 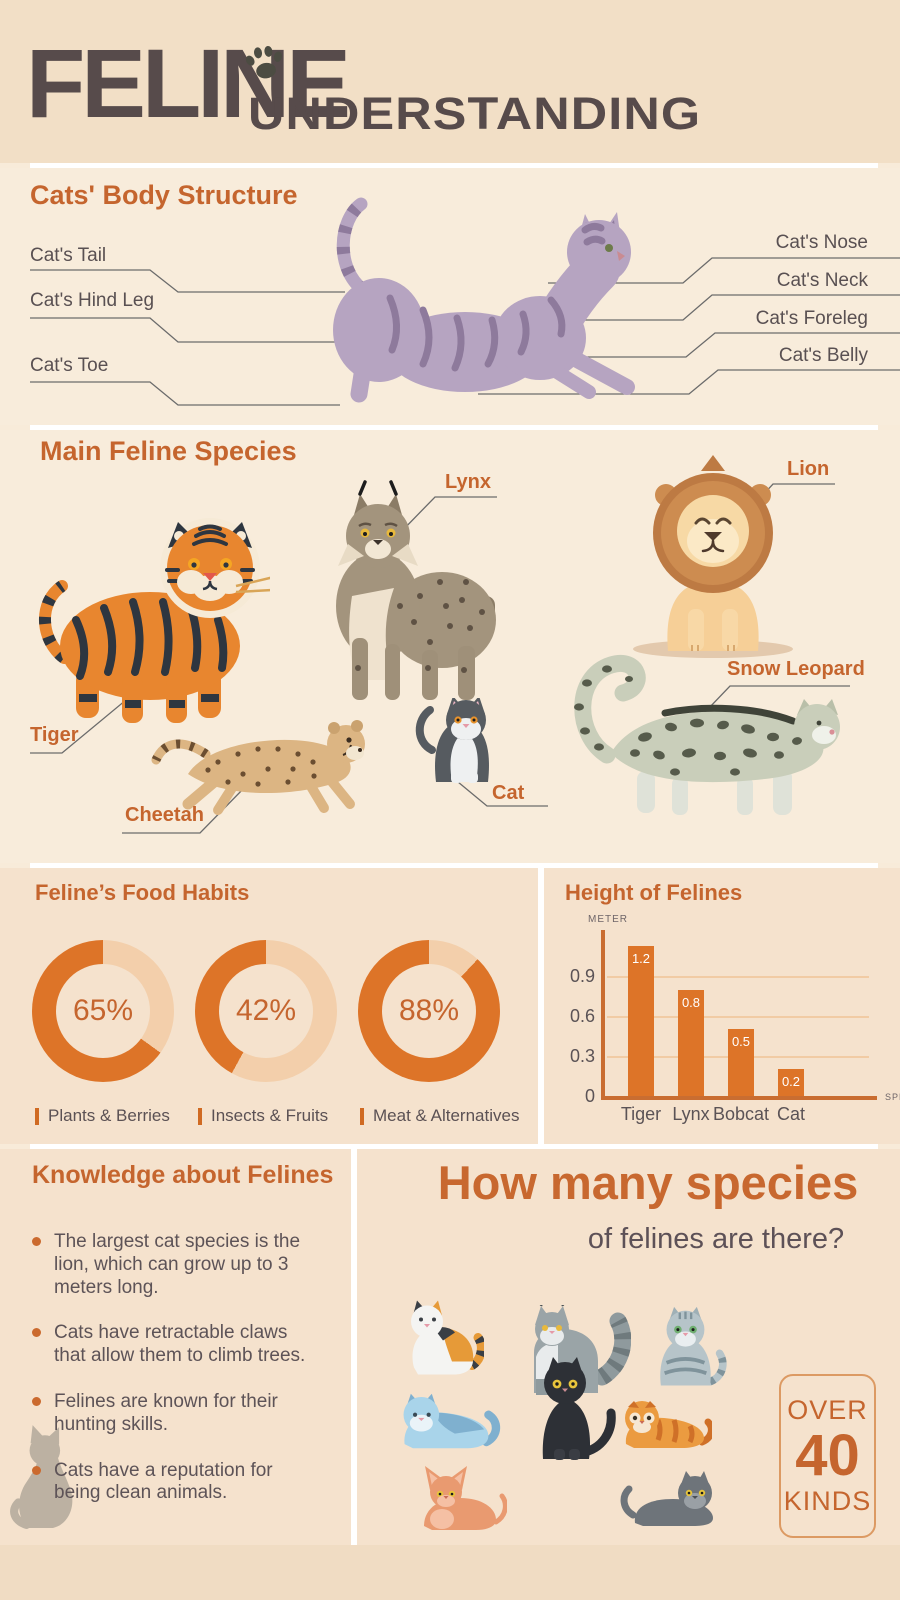 What do you see at coordinates (69, 365) in the screenshot?
I see `label-cats-toe: Cat's Toe` at bounding box center [69, 365].